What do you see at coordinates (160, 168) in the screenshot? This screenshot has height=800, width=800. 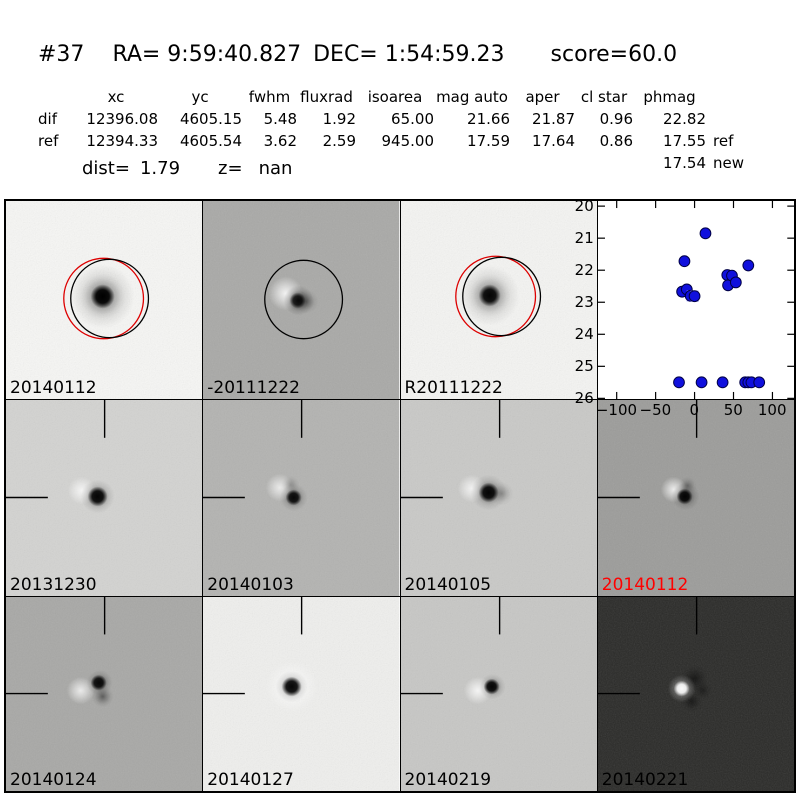 I see `dist-value: 1.79` at bounding box center [160, 168].